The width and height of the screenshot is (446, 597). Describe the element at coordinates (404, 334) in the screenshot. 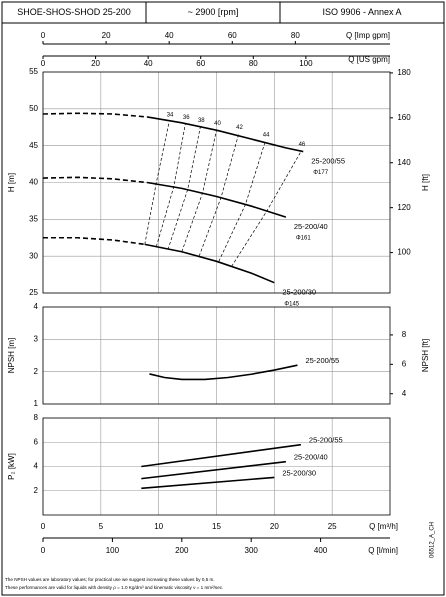

I see `y2-tick-label: 8` at that location.